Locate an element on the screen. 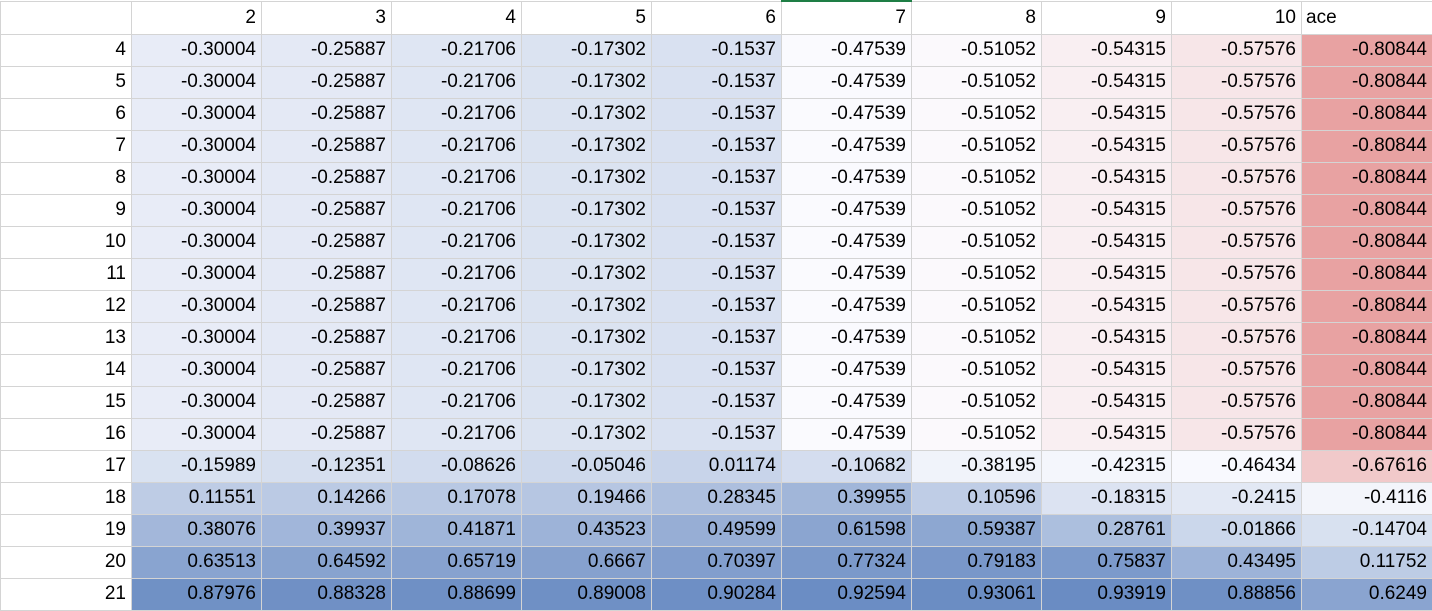 The height and width of the screenshot is (611, 1432). data-cell: 0.43523 is located at coordinates (587, 530).